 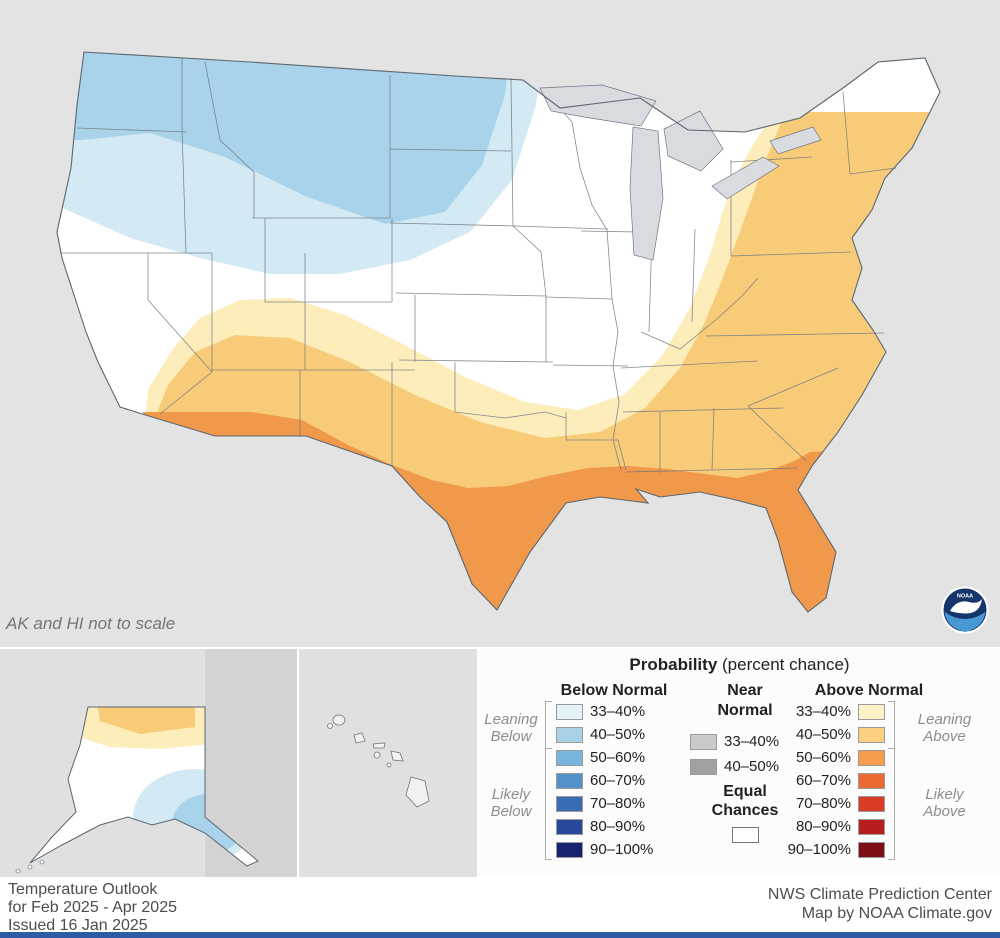 I want to click on noaa-logo: NOAA, so click(x=965, y=610).